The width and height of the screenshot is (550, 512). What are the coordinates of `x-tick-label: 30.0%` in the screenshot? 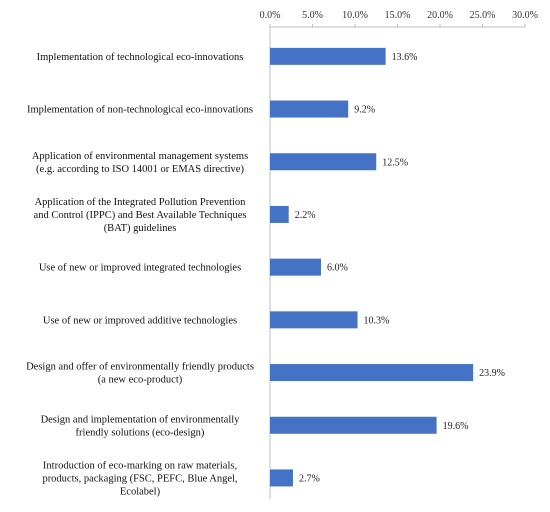 It's located at (525, 15).